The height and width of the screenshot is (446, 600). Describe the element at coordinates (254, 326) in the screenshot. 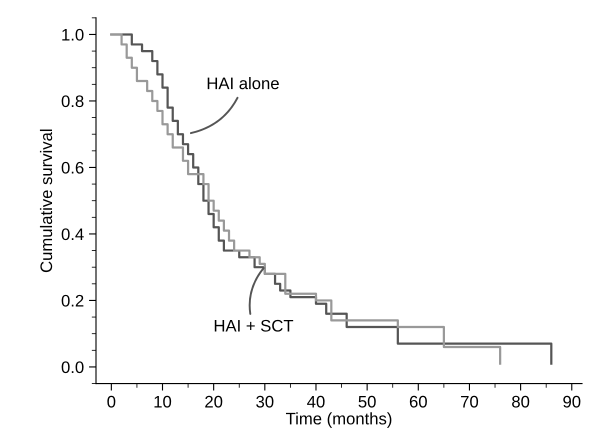

I see `series-label: HAI + SCT` at that location.